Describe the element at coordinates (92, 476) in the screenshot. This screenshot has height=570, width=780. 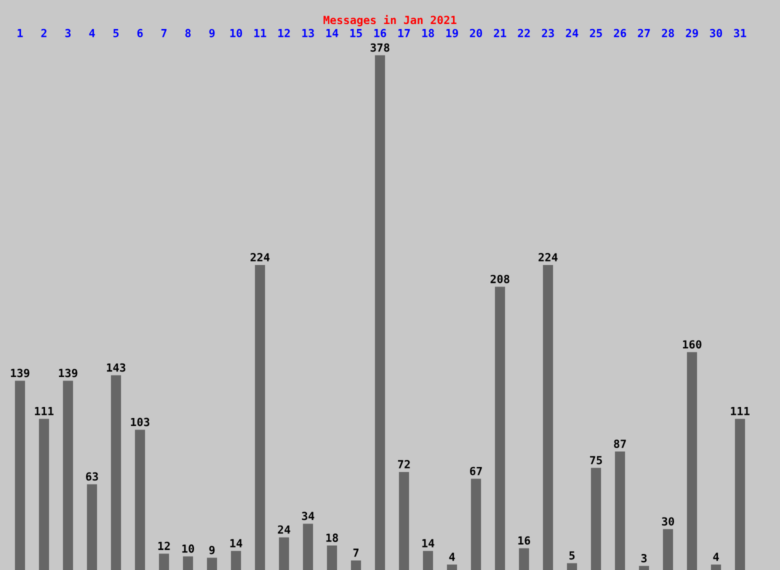
I see `data-label: 63` at that location.